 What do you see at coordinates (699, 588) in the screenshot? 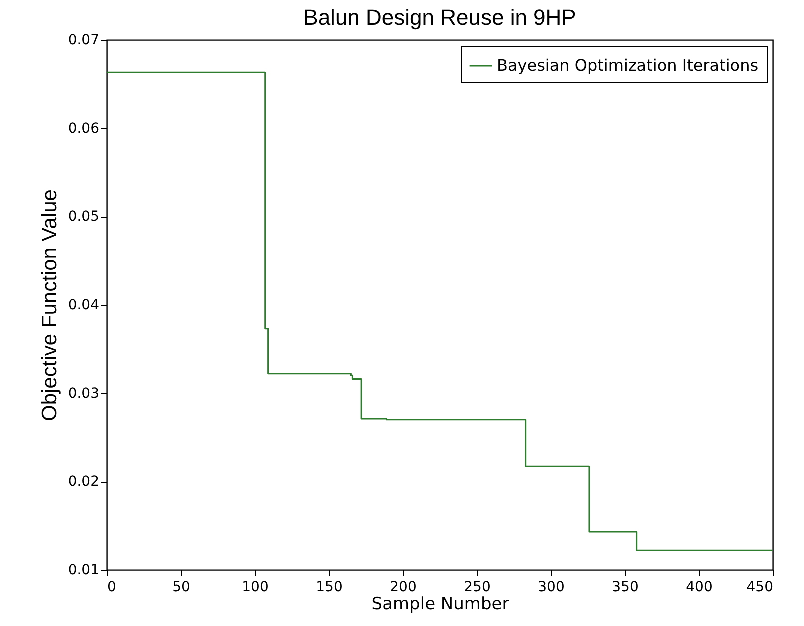
I see `x-tick-label: 400` at bounding box center [699, 588].